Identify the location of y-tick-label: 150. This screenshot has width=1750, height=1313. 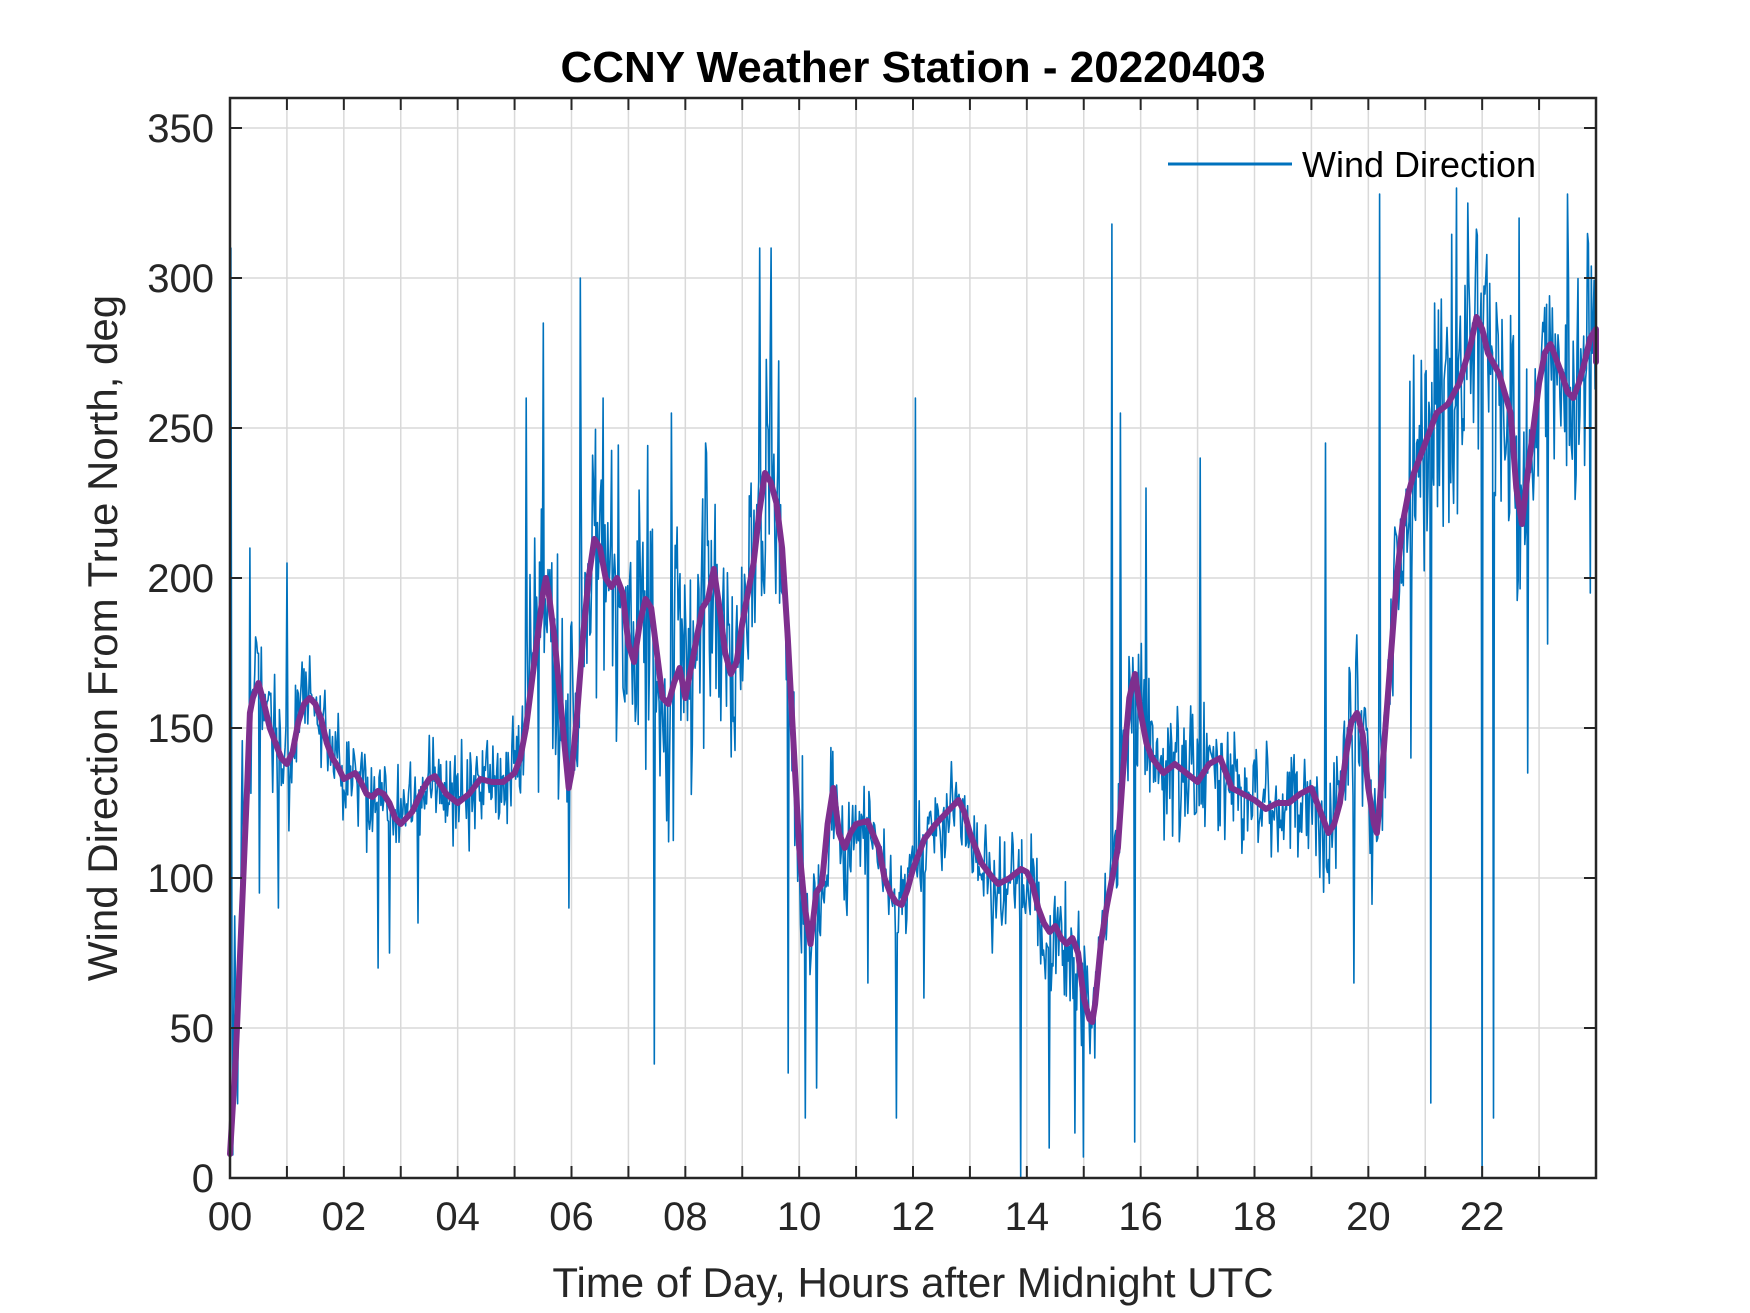
(180, 729).